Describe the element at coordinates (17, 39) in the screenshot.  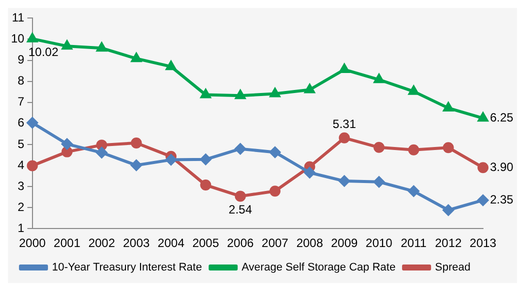
I see `y-tick-label: 10` at that location.